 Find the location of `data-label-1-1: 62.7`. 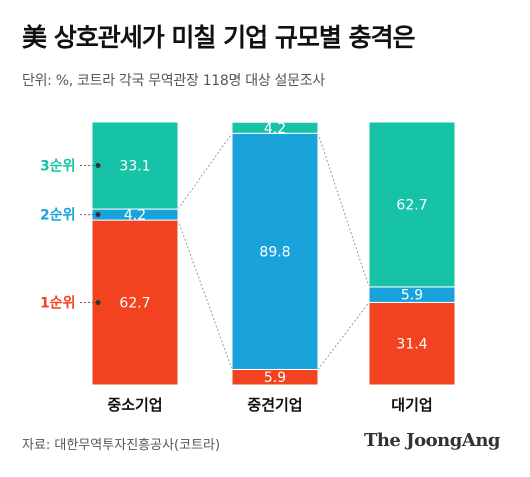

data-label-1-1: 62.7 is located at coordinates (134, 304).